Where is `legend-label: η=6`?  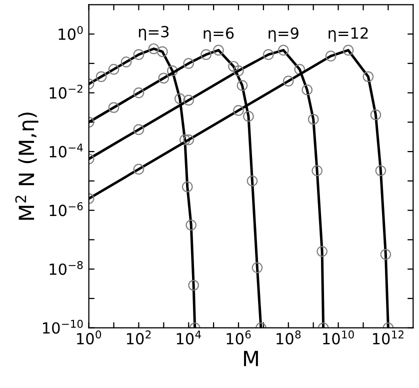 legend-label: η=6 is located at coordinates (219, 34).